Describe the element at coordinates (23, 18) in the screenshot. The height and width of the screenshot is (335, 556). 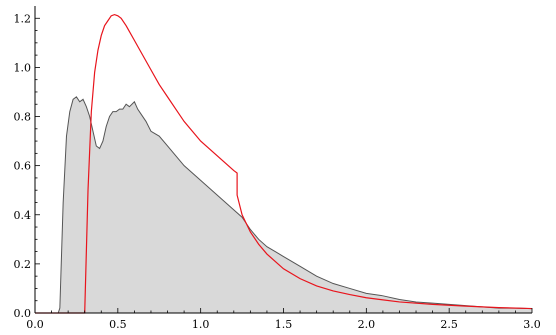
I see `y-tick-label: 1.2` at that location.